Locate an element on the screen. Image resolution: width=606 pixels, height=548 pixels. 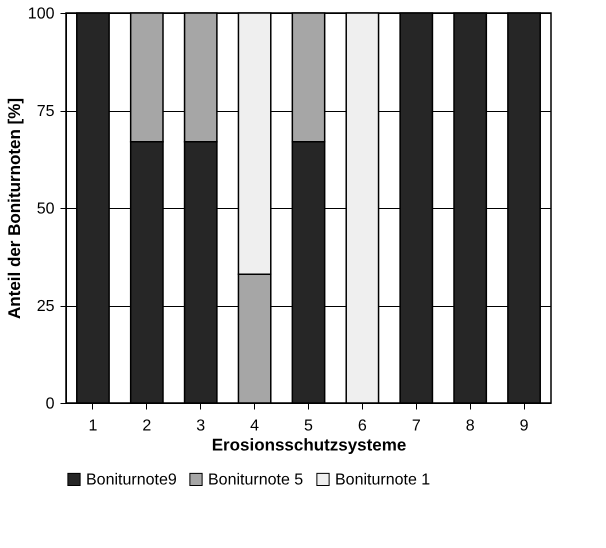
x-tick-label: 4 is located at coordinates (255, 426).